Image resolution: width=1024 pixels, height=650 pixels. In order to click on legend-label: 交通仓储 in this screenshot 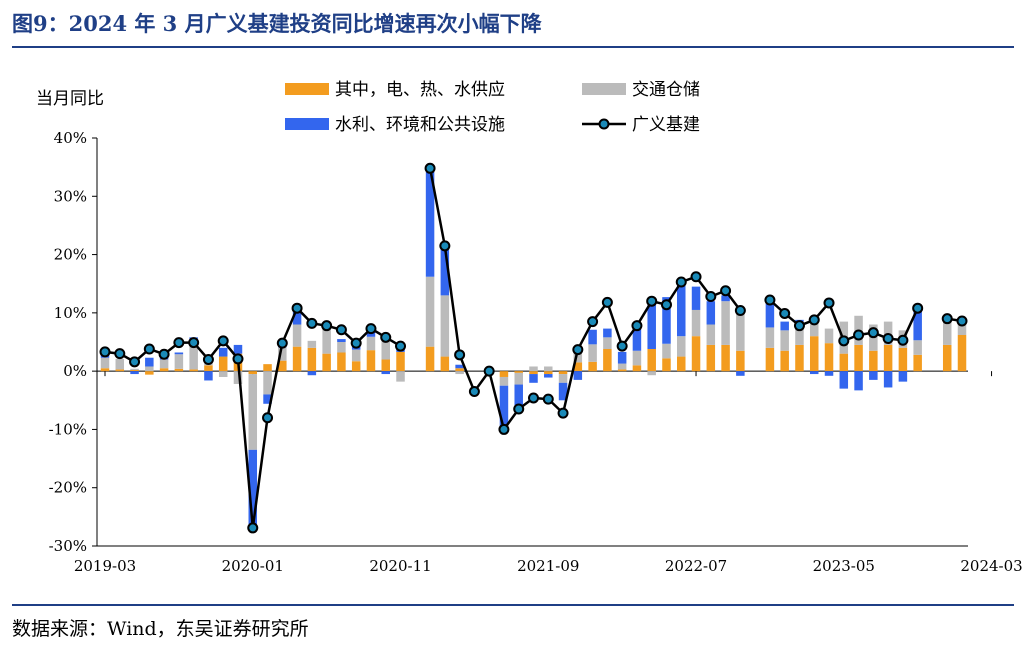, I will do `click(666, 90)`.